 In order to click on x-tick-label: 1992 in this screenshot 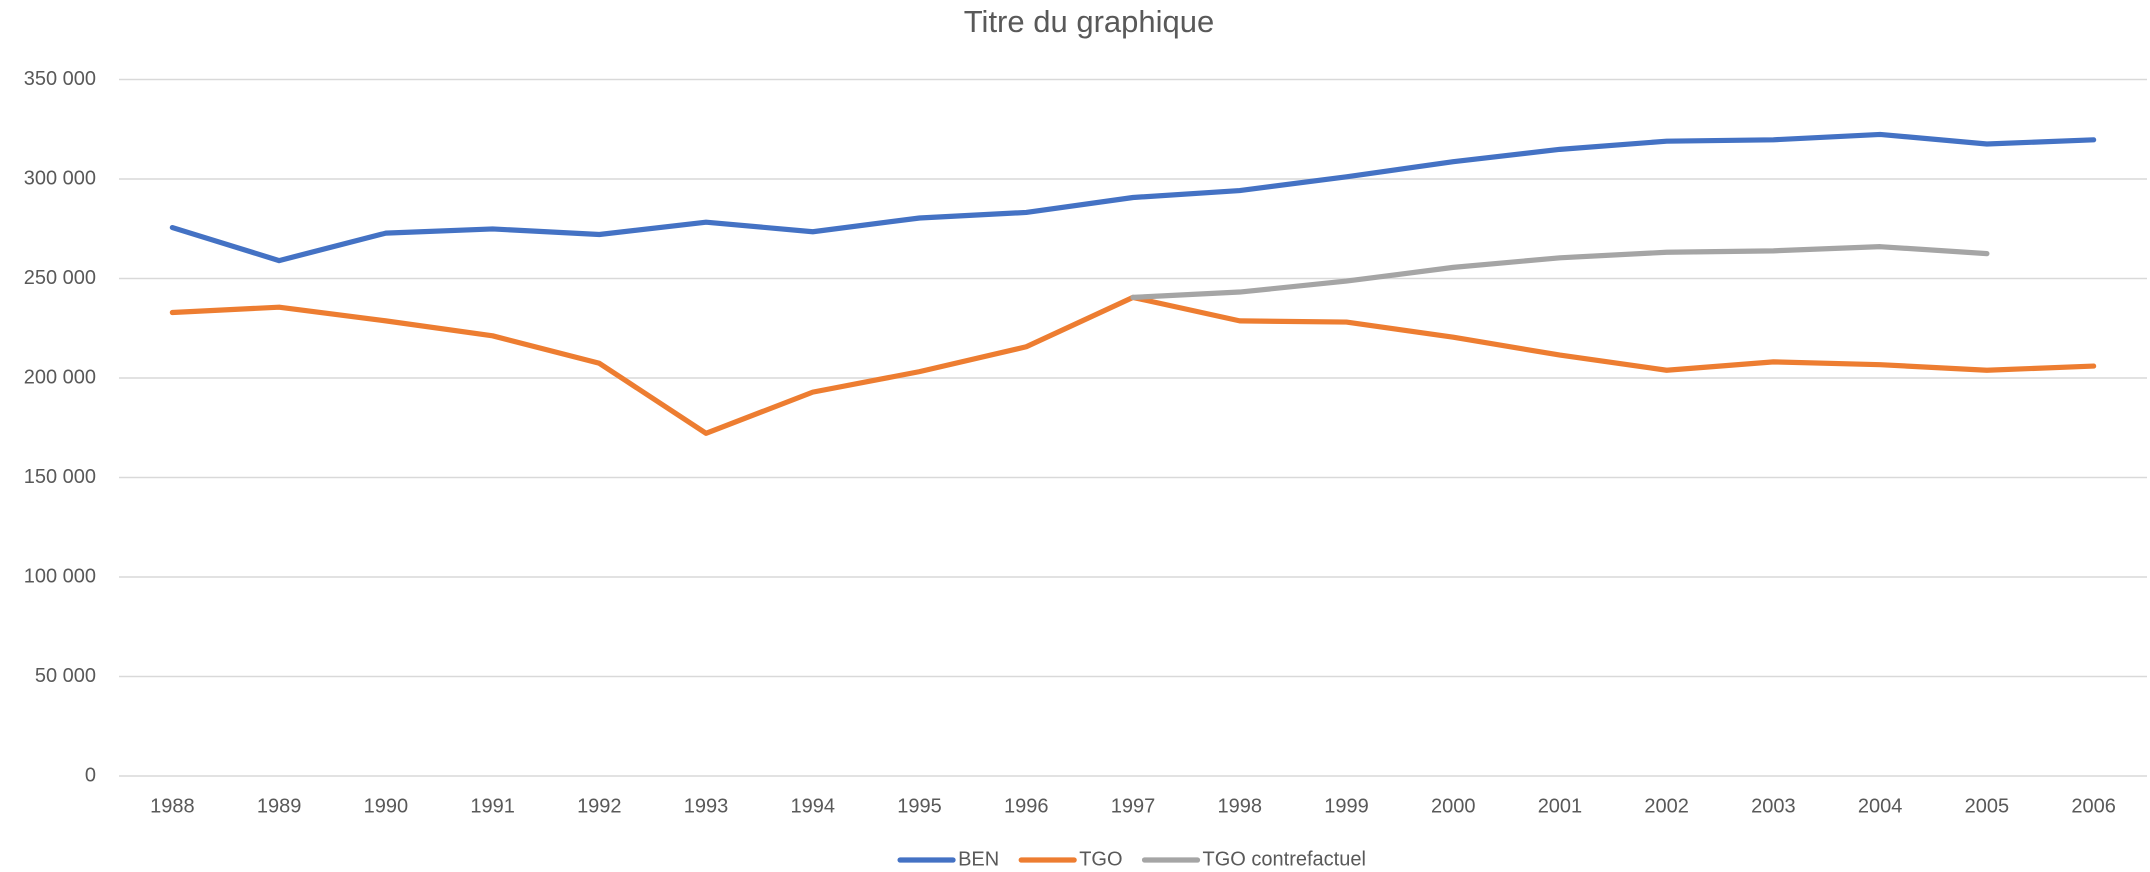, I will do `click(599, 806)`.